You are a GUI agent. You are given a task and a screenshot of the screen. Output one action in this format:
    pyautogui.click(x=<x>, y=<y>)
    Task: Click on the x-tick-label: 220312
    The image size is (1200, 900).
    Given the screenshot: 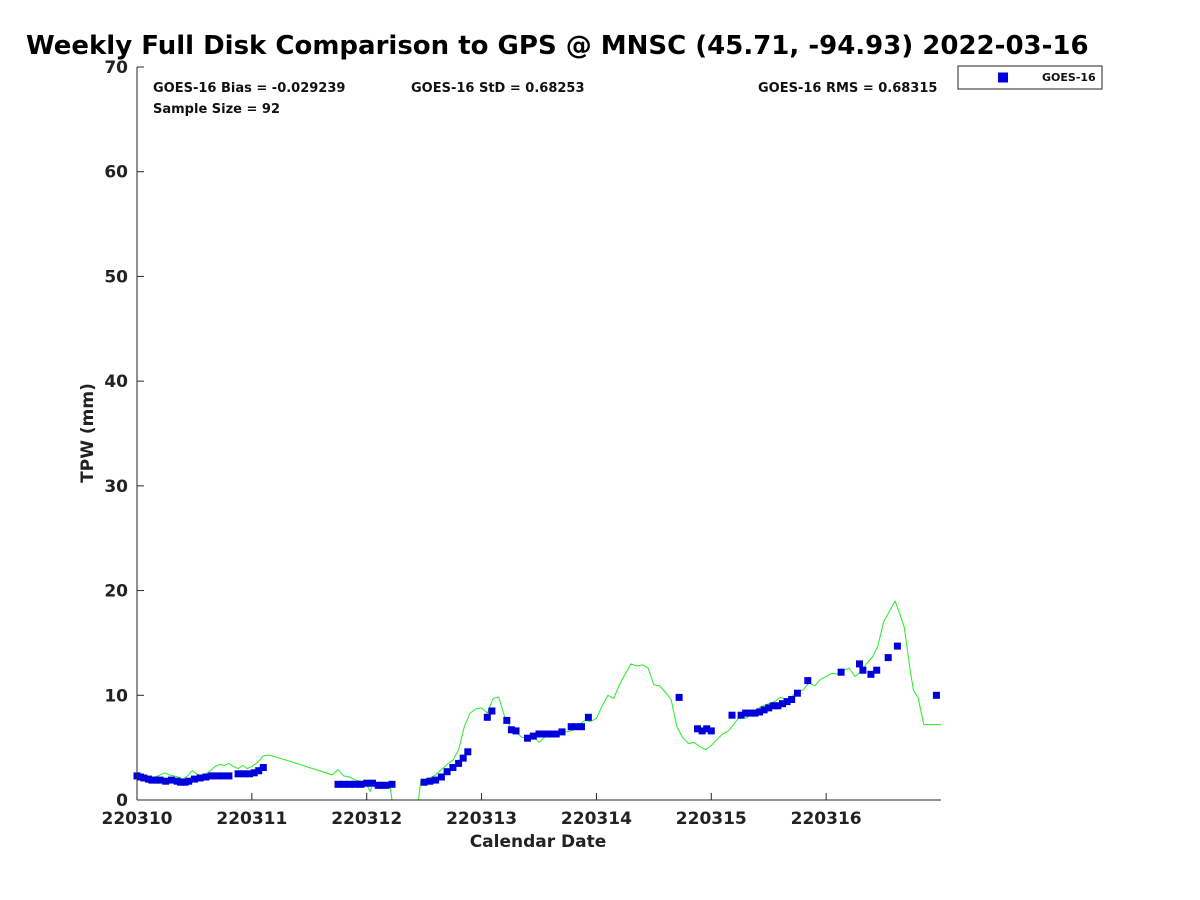 What is the action you would take?
    pyautogui.click(x=366, y=819)
    